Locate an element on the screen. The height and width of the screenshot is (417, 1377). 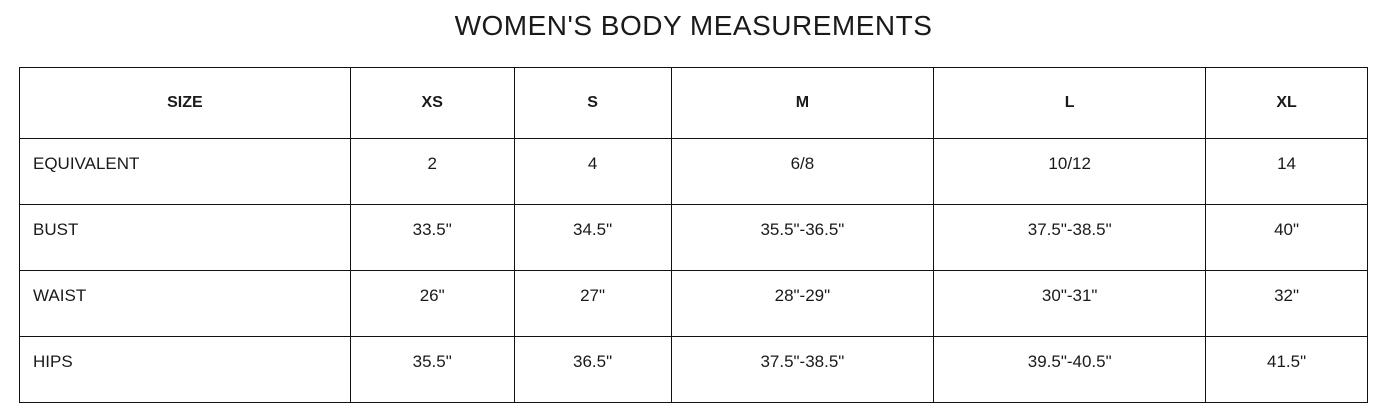
column-header: SIZE is located at coordinates (185, 103).